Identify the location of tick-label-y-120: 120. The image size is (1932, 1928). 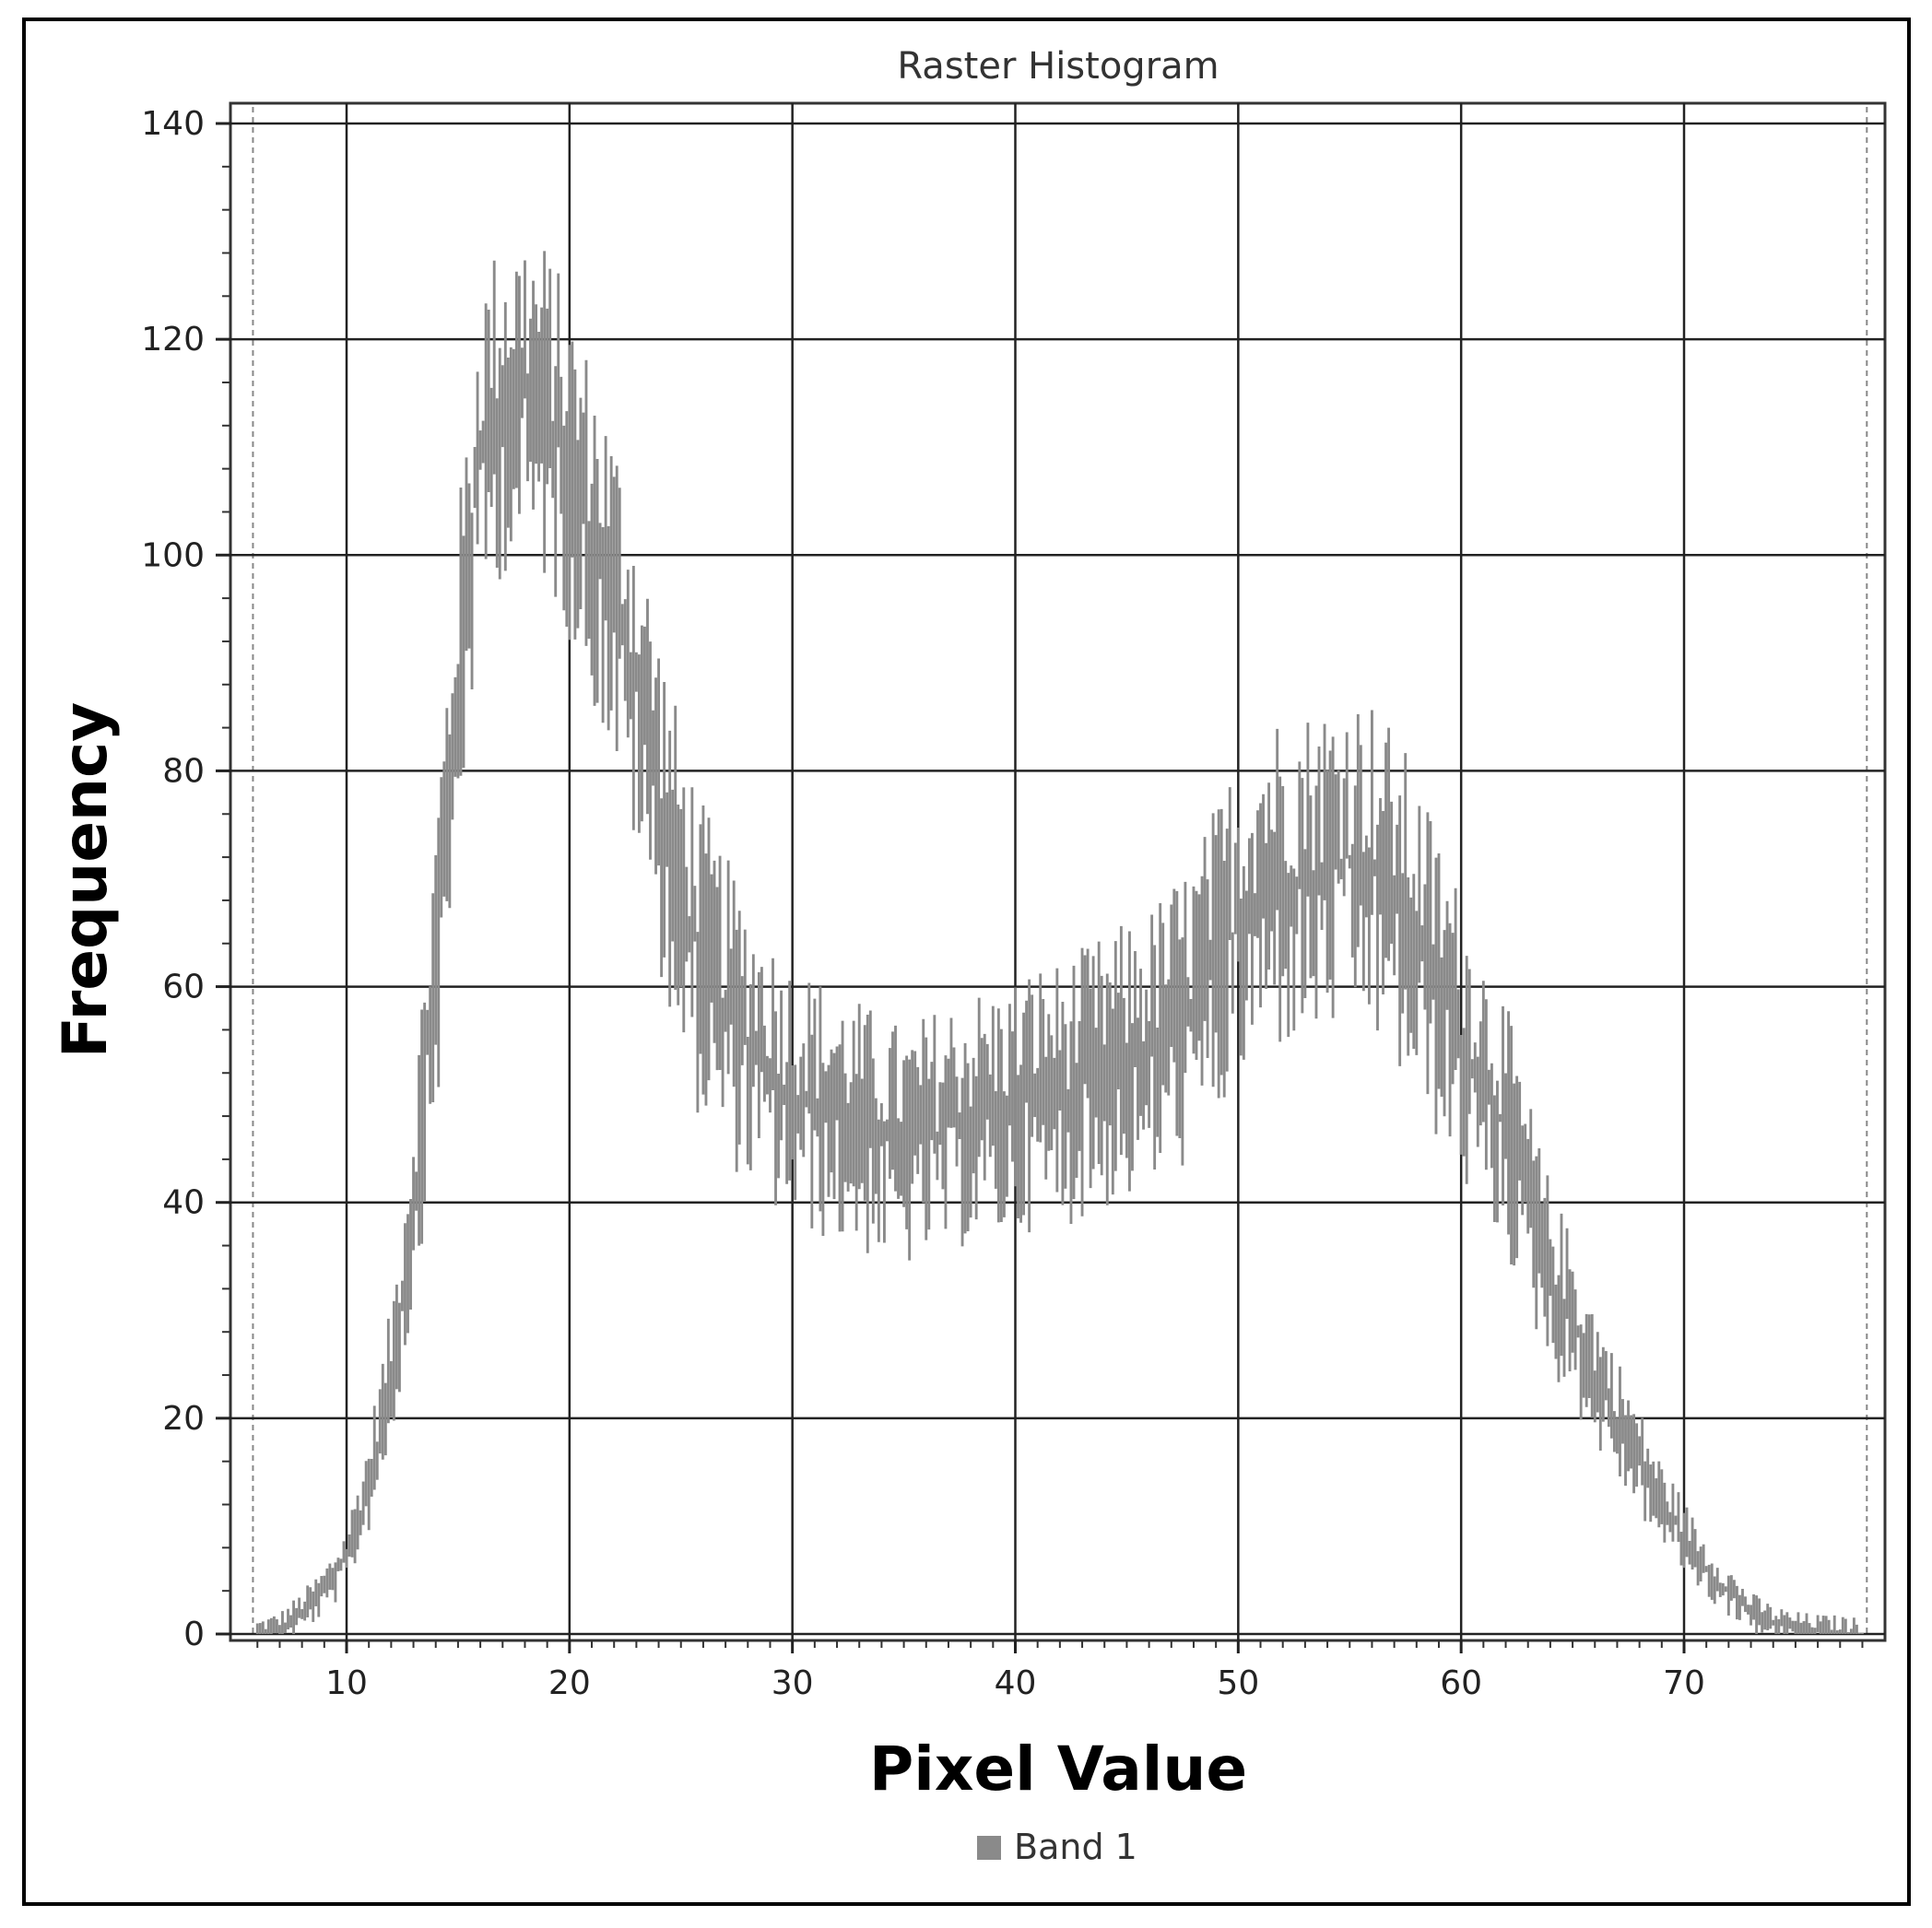
(173, 340).